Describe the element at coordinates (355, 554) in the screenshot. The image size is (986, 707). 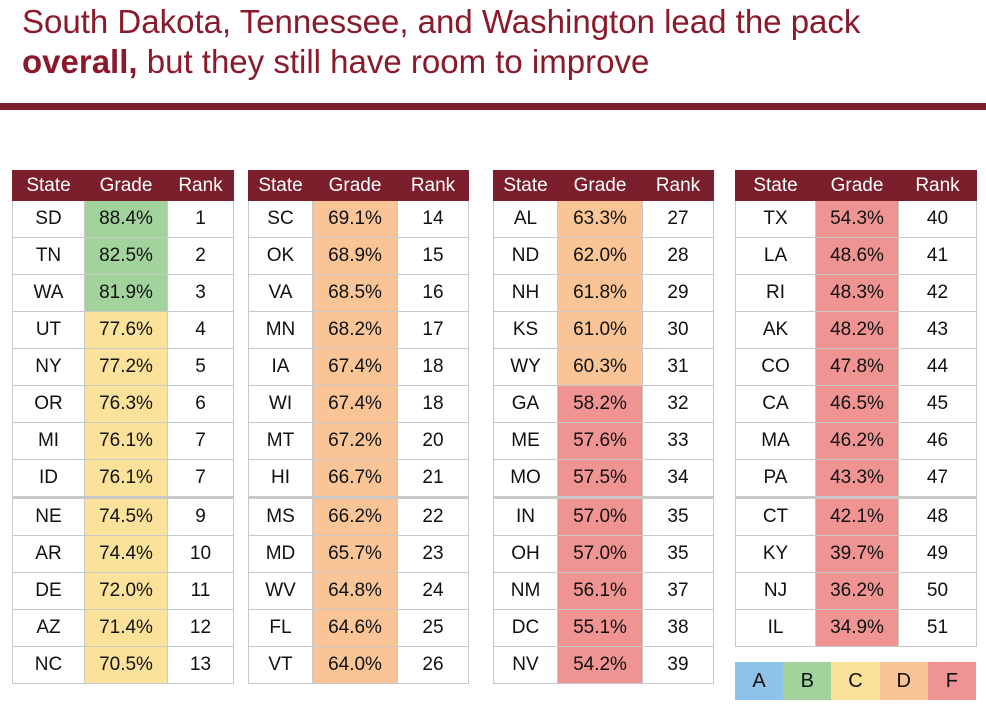
I see `grade-cell: 65.7%` at that location.